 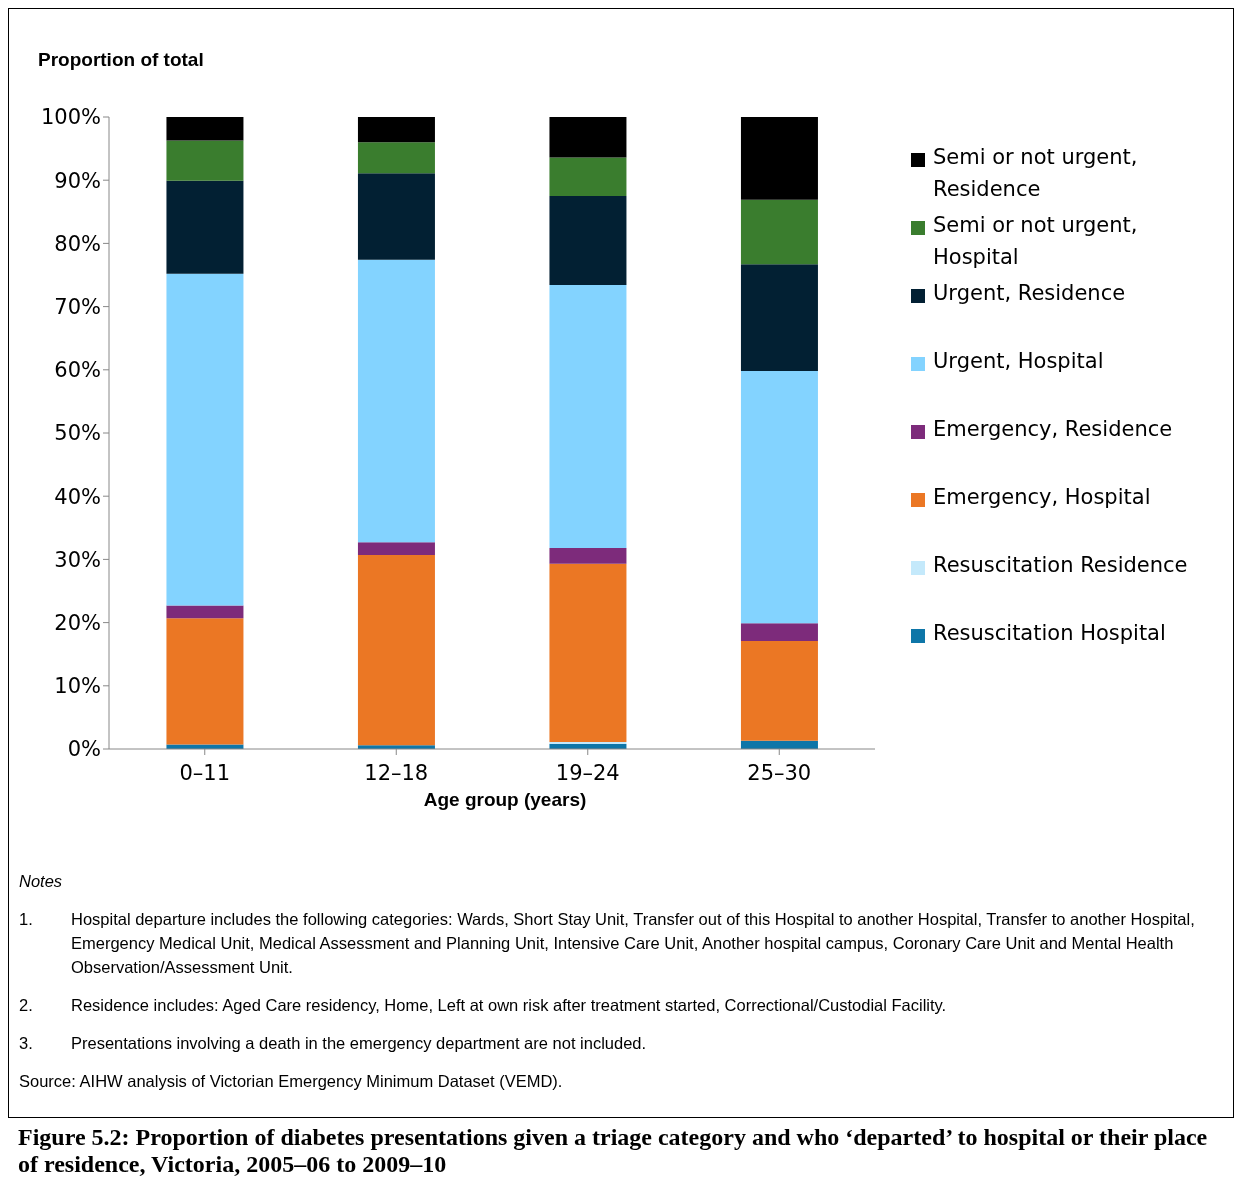 What do you see at coordinates (483, 1005) in the screenshot?
I see `text: 2. Residence includes: Aged Care residency, Home, Left at own risk after treatment started, Correctional/Custodial Facility.` at bounding box center [483, 1005].